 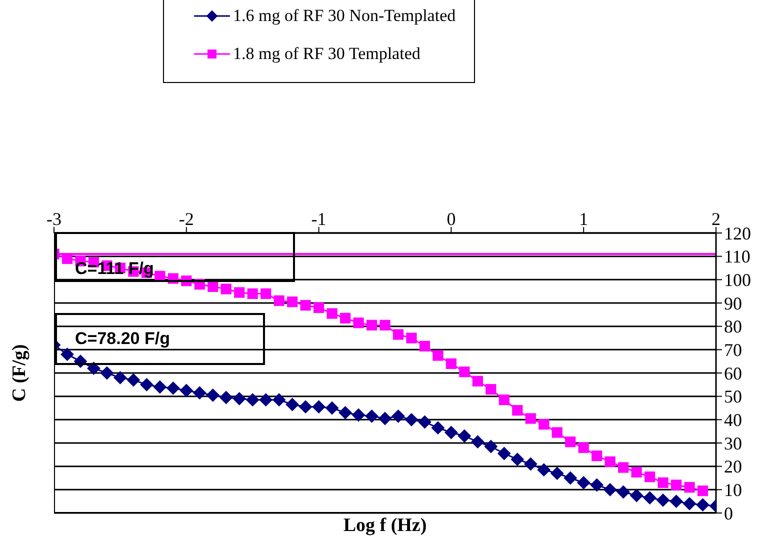 I want to click on y-tick-label: 30, so click(x=733, y=443).